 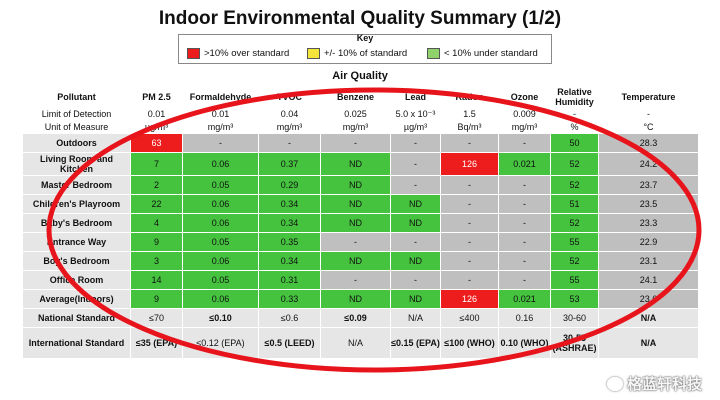 What do you see at coordinates (156, 280) in the screenshot?
I see `table-cell: 14` at bounding box center [156, 280].